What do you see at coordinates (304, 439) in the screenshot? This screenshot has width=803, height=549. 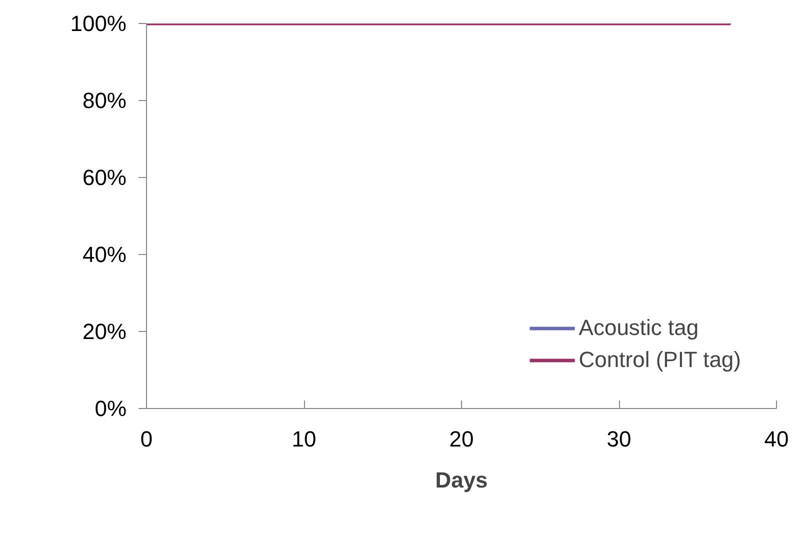 I see `x-tick-label: 10` at bounding box center [304, 439].